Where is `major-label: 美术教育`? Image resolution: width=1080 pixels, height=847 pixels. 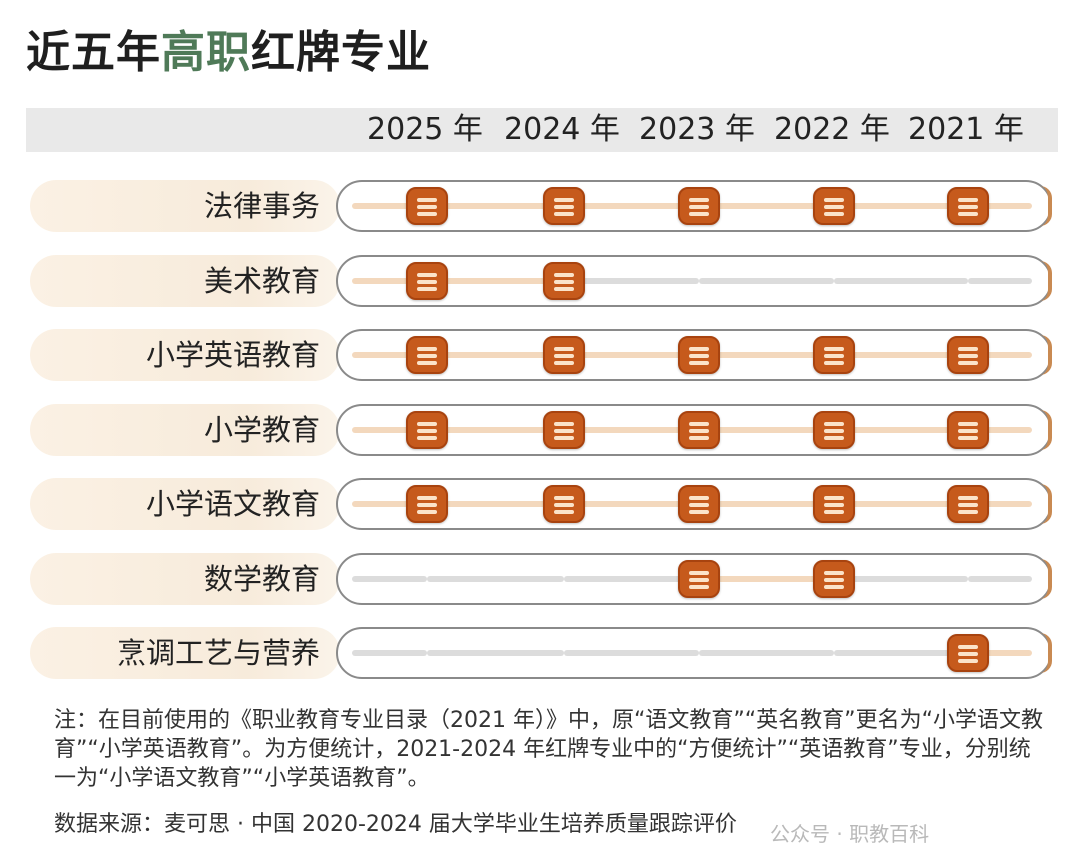
major-label: 美术教育 is located at coordinates (261, 281).